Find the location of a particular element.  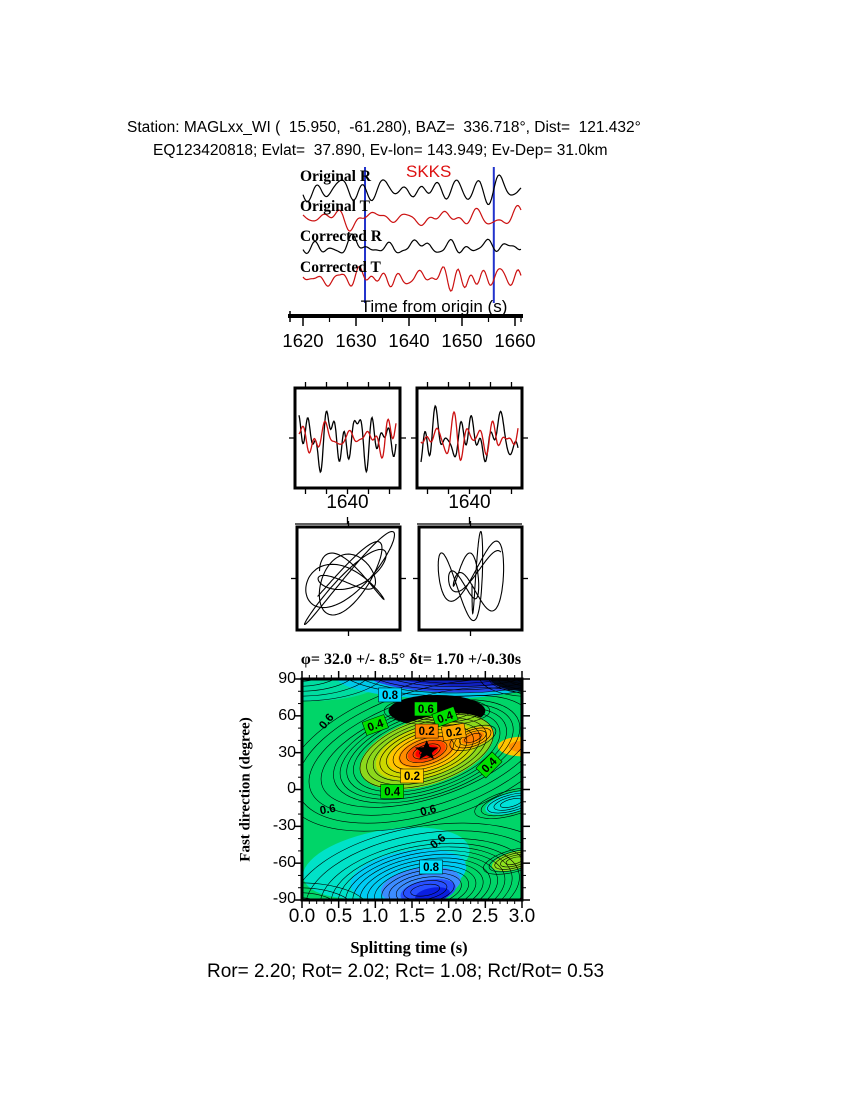

contour-title: φ= 32.0 +/- 8.5° δt= 1.70 +/-0.30s is located at coordinates (411, 659).